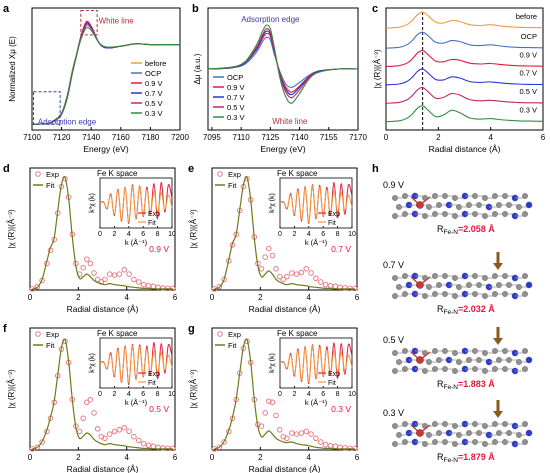 This screenshot has height=473, width=550. I want to click on legend-label: 0.3 V, so click(236, 117).